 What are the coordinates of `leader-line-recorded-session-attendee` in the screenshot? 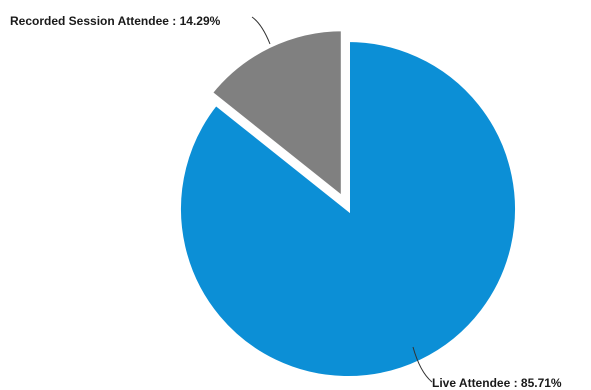 It's located at (261, 30).